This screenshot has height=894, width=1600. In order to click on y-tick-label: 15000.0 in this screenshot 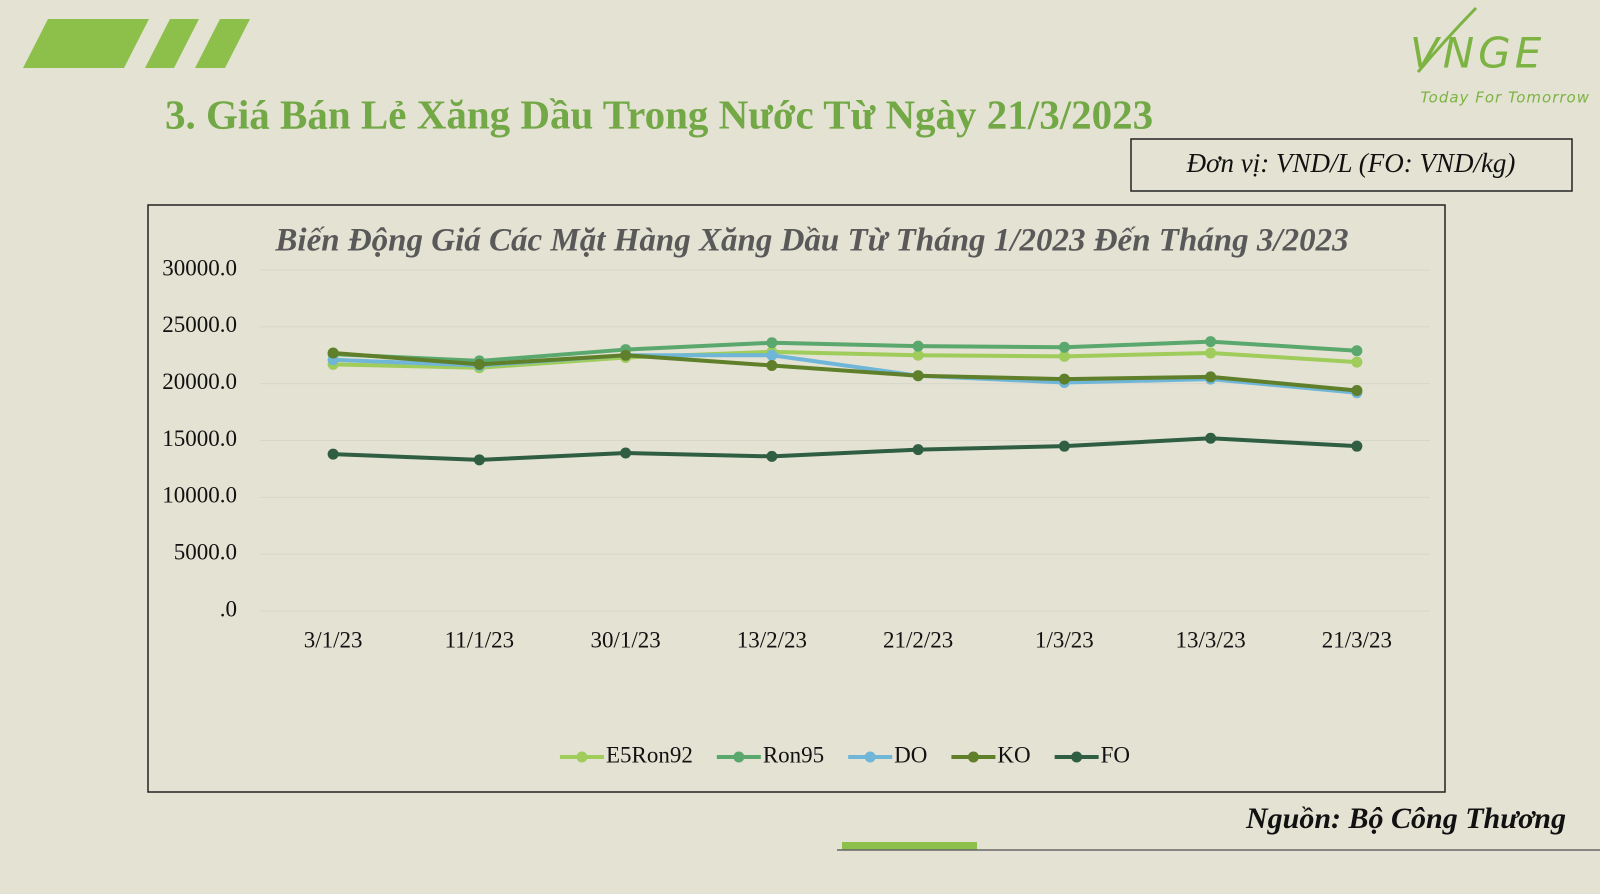, I will do `click(199, 438)`.